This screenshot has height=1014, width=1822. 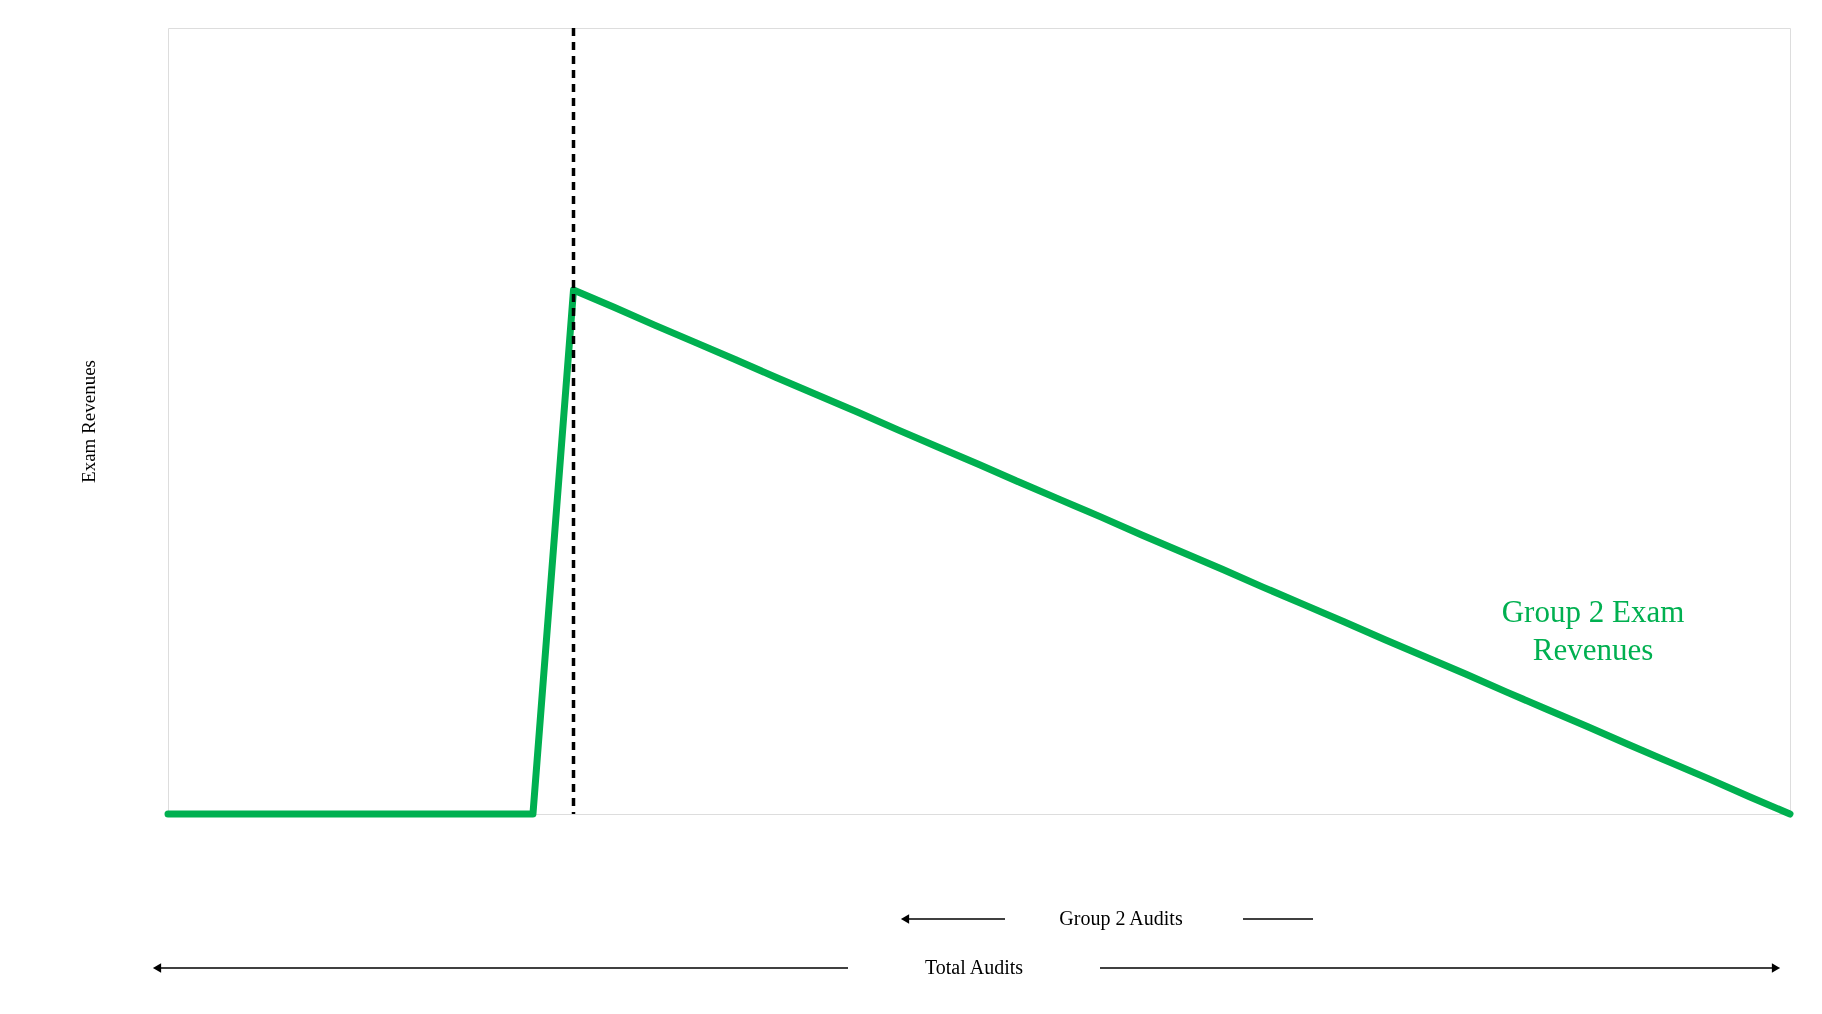 What do you see at coordinates (974, 967) in the screenshot?
I see `text: Total Audits` at bounding box center [974, 967].